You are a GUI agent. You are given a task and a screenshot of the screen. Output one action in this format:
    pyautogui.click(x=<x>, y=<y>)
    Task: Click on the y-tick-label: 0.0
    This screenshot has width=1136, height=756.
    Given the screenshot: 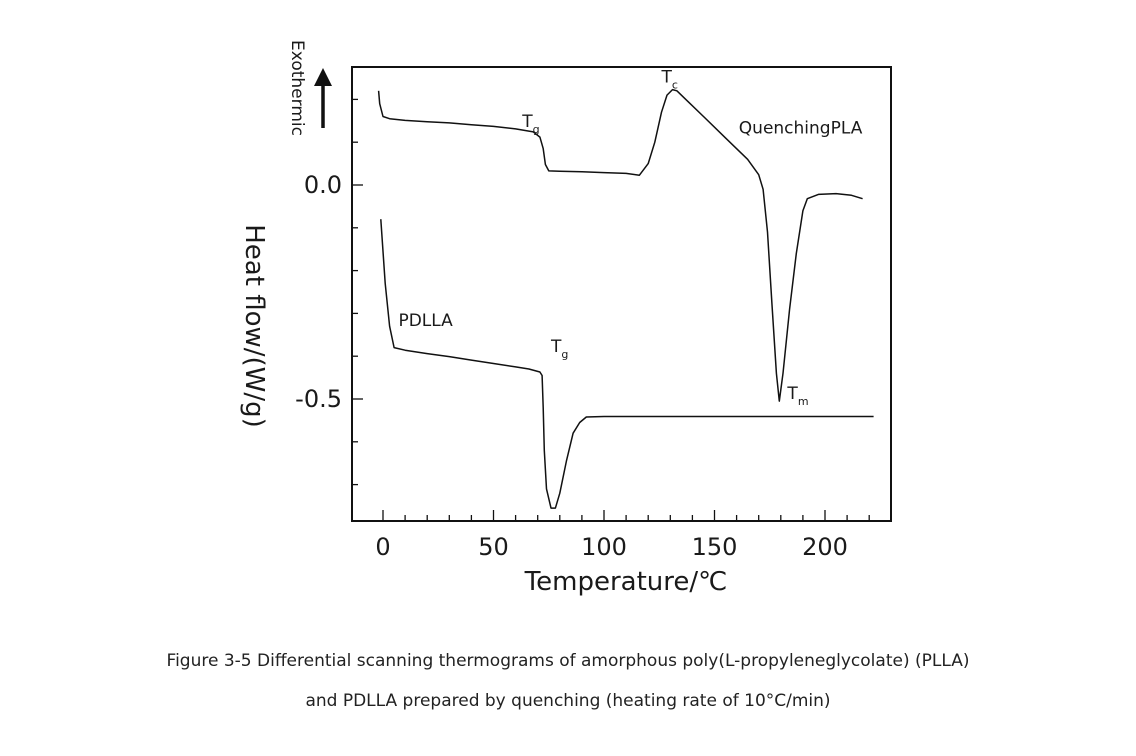 What is the action you would take?
    pyautogui.click(x=323, y=185)
    